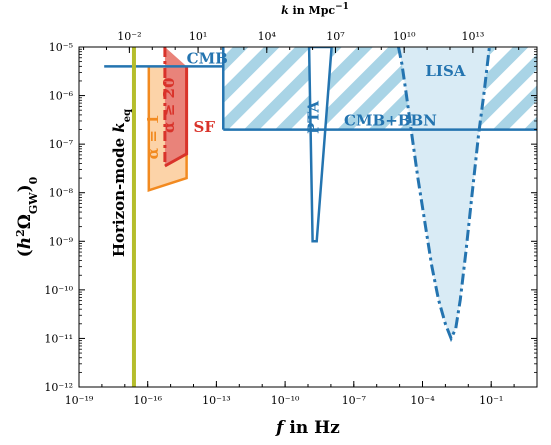 This screenshot has height=445, width=551. What do you see at coordinates (315, 9) in the screenshot?
I see `top-x-axis-label: k in Mpc−1` at bounding box center [315, 9].